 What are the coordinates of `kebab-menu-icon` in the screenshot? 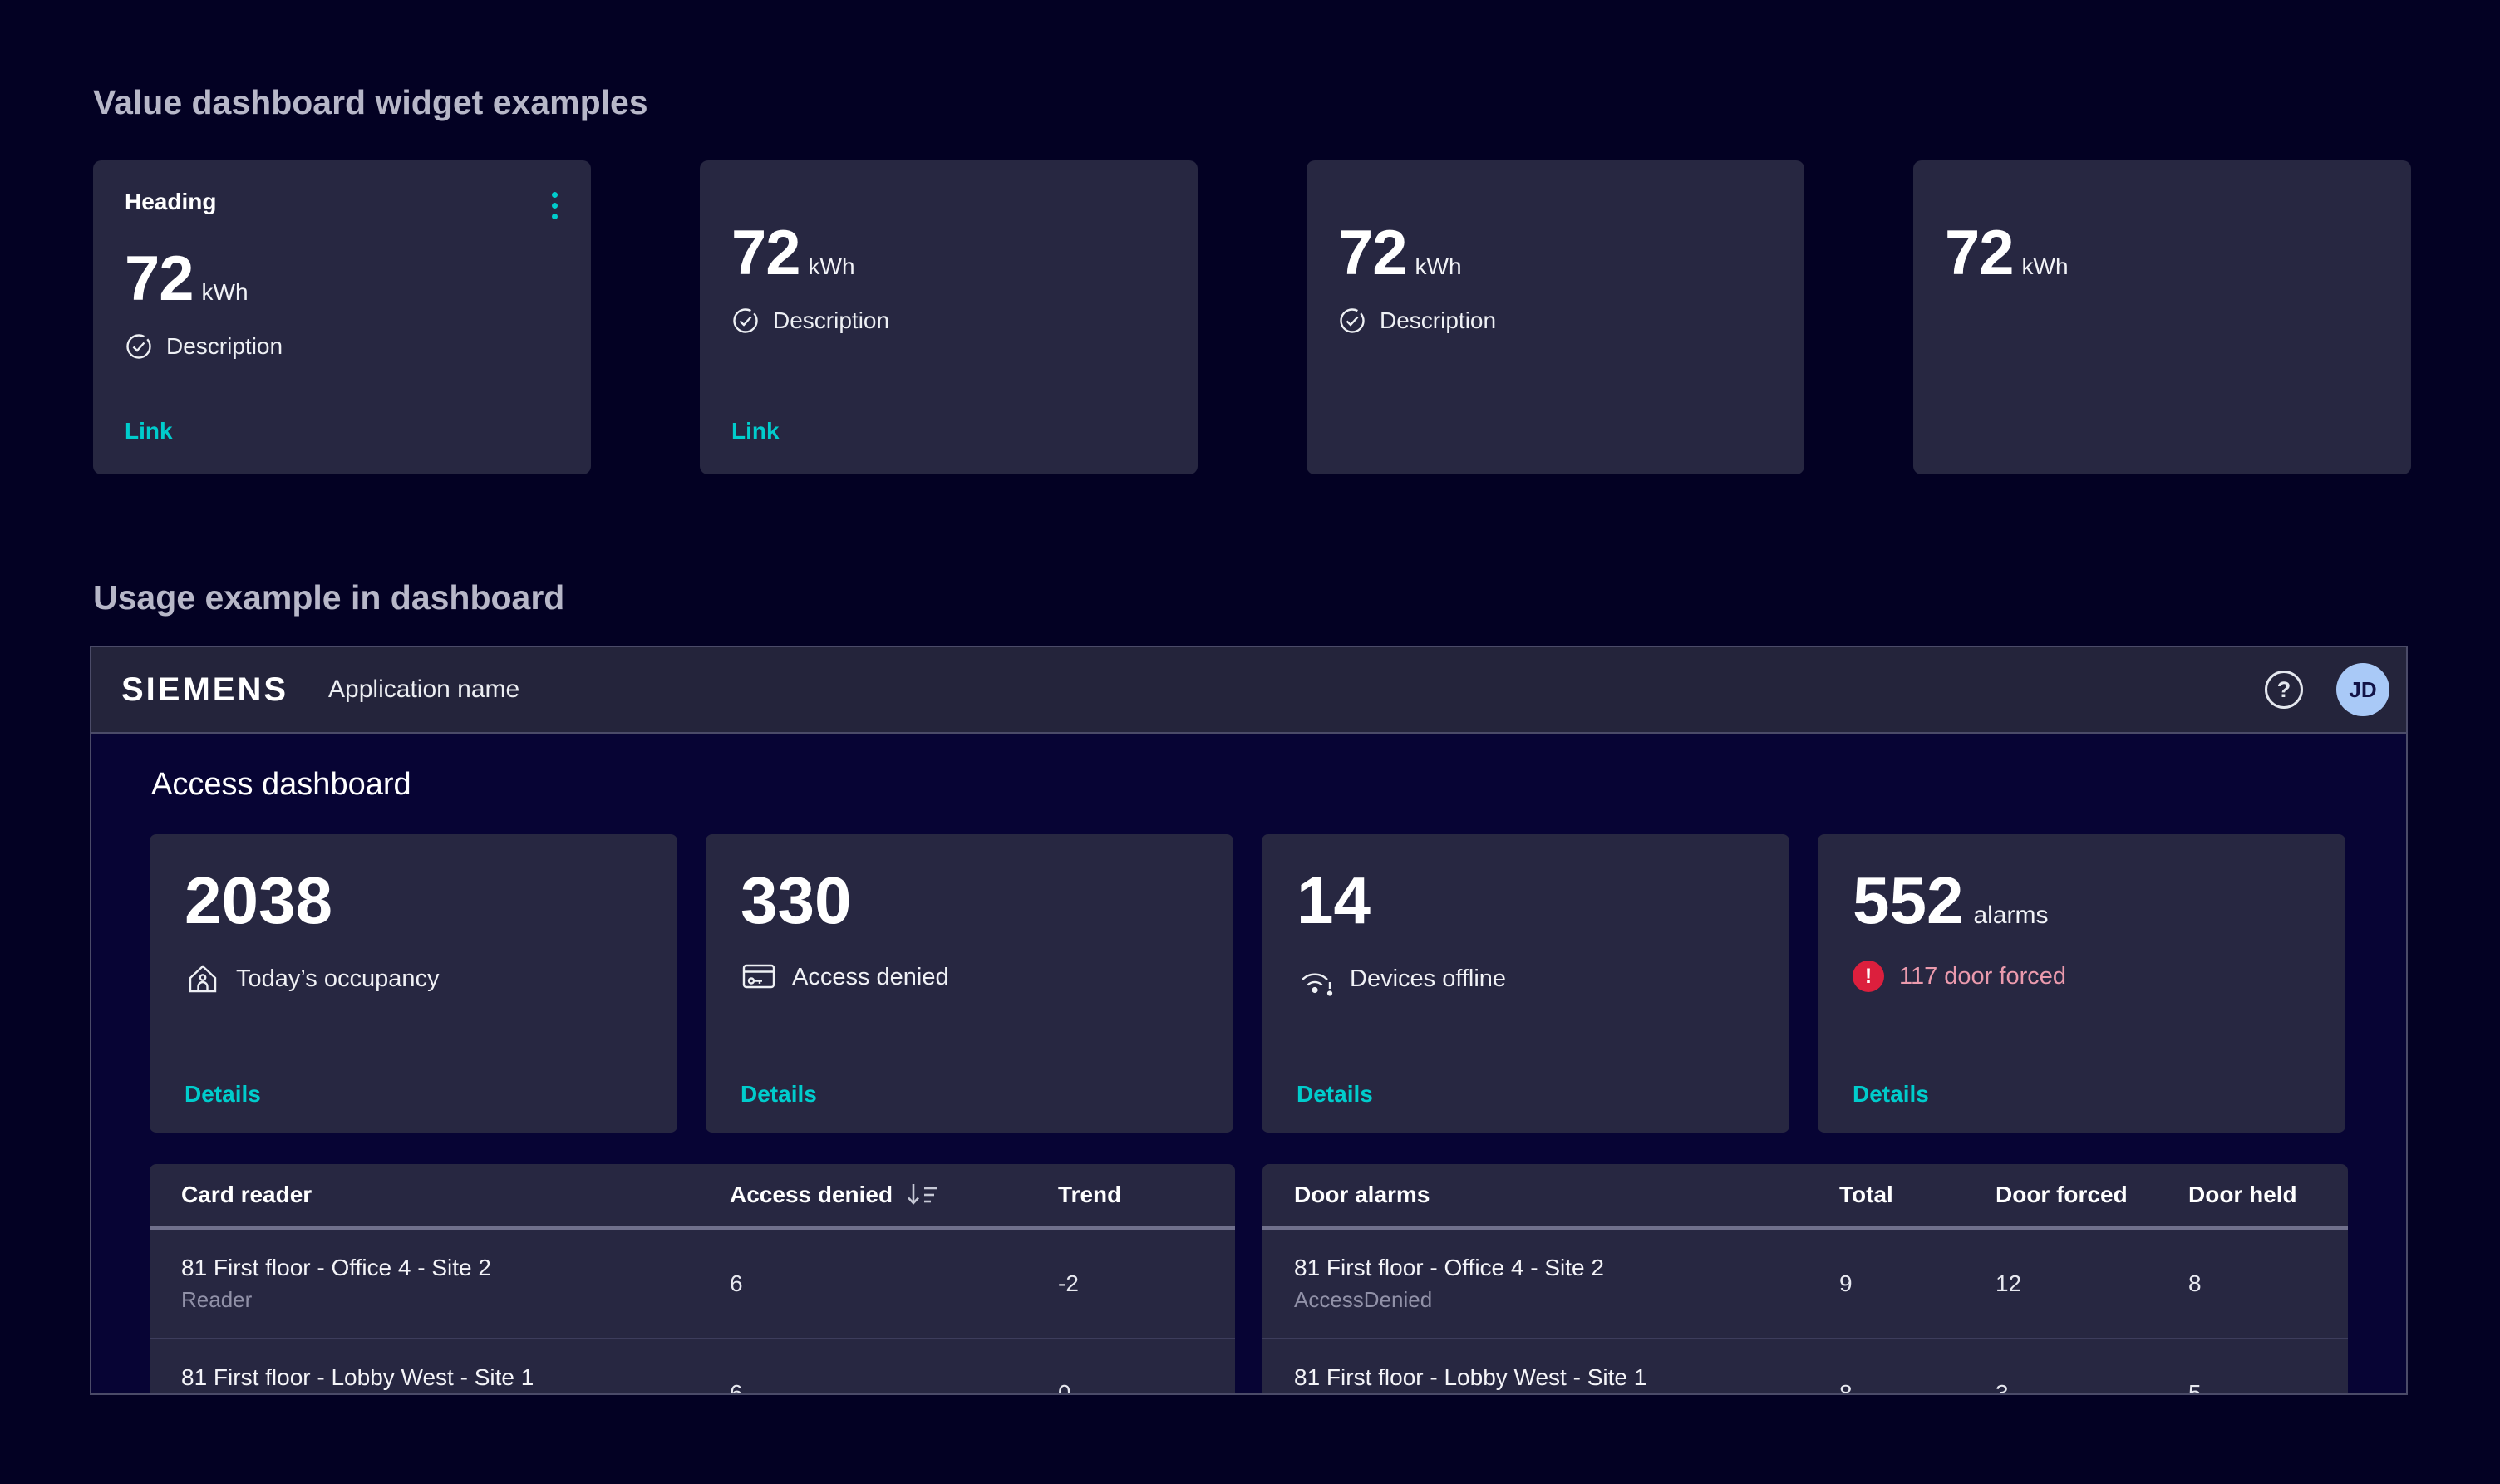 It's located at (554, 206).